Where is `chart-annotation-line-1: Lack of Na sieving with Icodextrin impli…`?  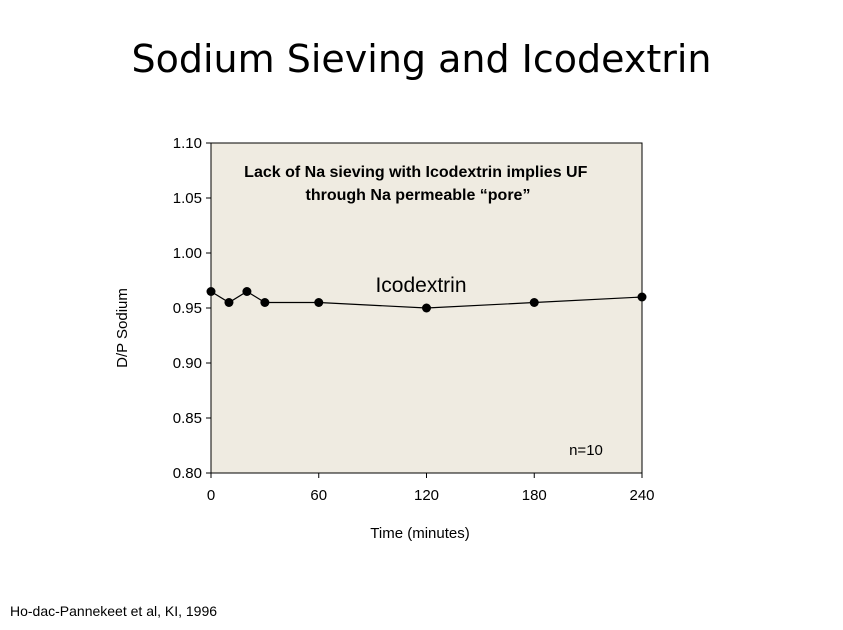 chart-annotation-line-1: Lack of Na sieving with Icodextrin impli… is located at coordinates (415, 172).